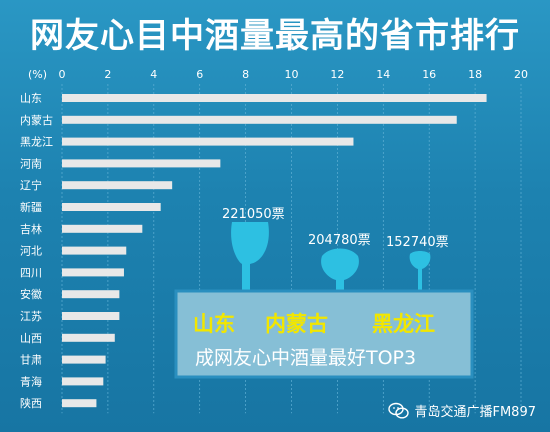 This screenshot has height=432, width=550. What do you see at coordinates (337, 74) in the screenshot?
I see `x-tick-label: 12` at bounding box center [337, 74].